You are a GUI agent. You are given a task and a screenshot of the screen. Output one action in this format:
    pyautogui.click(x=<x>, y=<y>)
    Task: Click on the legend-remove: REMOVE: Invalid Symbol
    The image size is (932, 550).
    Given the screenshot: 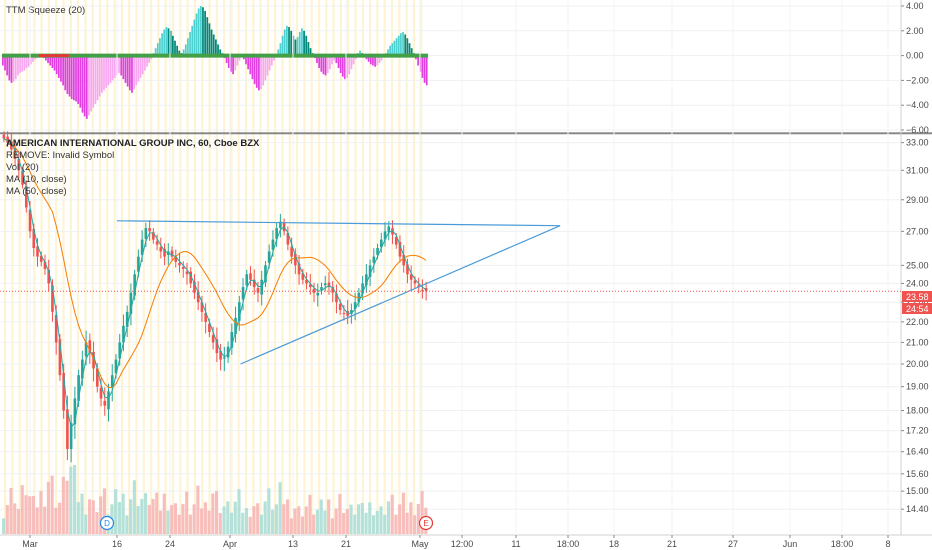 What is the action you would take?
    pyautogui.click(x=60, y=155)
    